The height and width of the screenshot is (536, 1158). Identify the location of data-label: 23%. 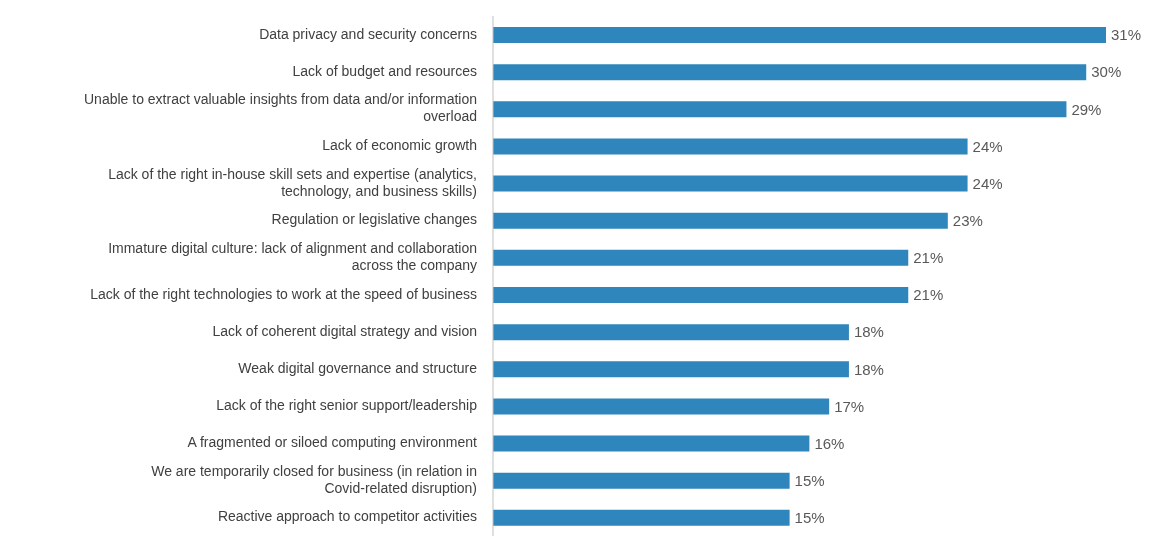
(967, 221).